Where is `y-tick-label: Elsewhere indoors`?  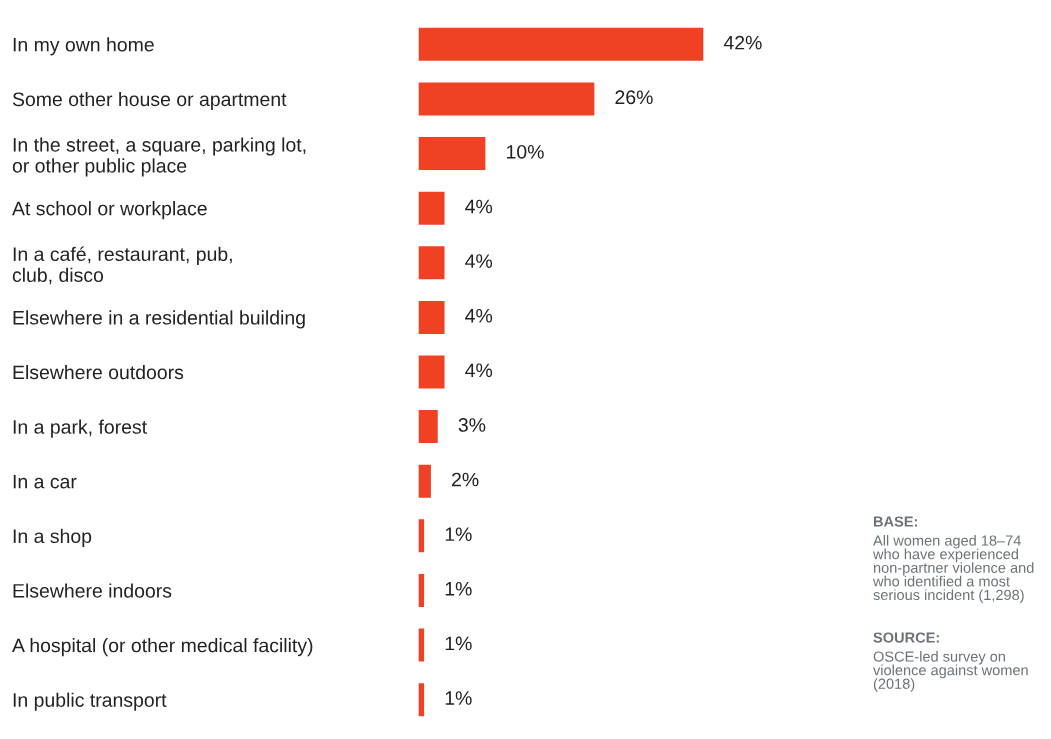
y-tick-label: Elsewhere indoors is located at coordinates (92, 590).